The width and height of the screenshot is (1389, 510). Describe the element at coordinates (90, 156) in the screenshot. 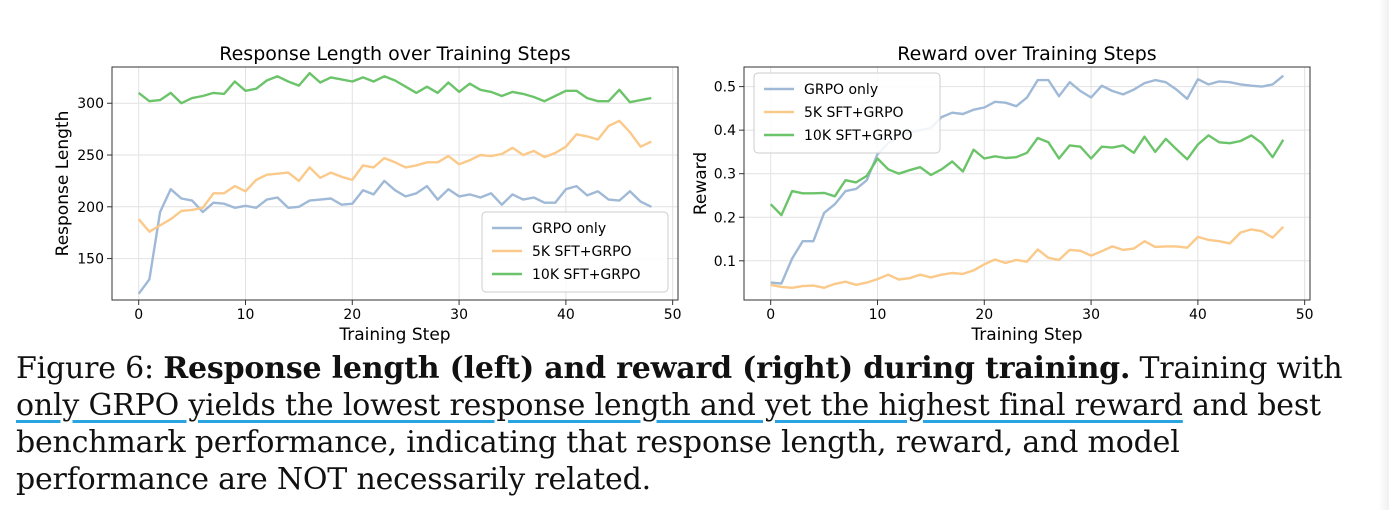

I see `y-tick-label: 250` at that location.